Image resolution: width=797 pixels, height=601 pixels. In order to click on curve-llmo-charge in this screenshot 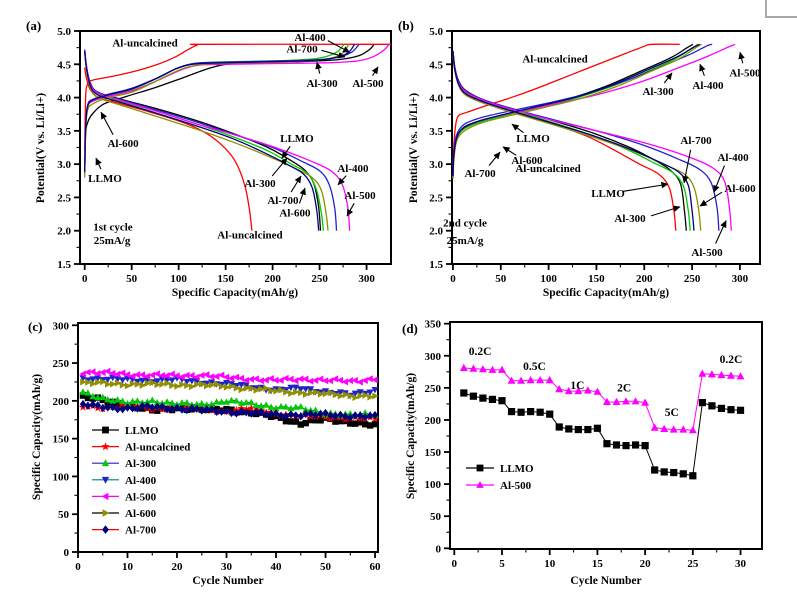, I will do `click(229, 107)`.